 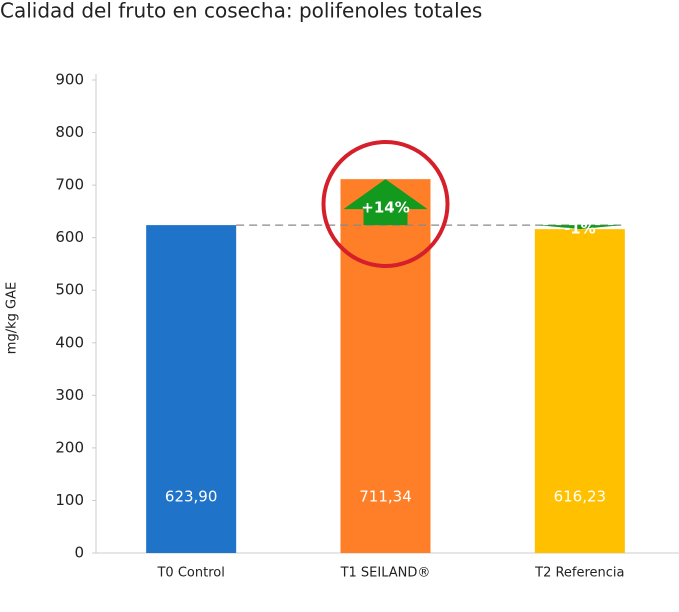 What do you see at coordinates (69, 132) in the screenshot?
I see `y-tick-label: 800` at bounding box center [69, 132].